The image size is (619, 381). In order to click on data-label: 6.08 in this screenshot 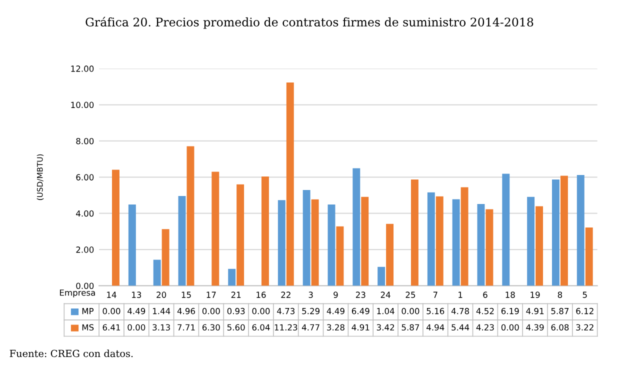, I will do `click(560, 327)`.